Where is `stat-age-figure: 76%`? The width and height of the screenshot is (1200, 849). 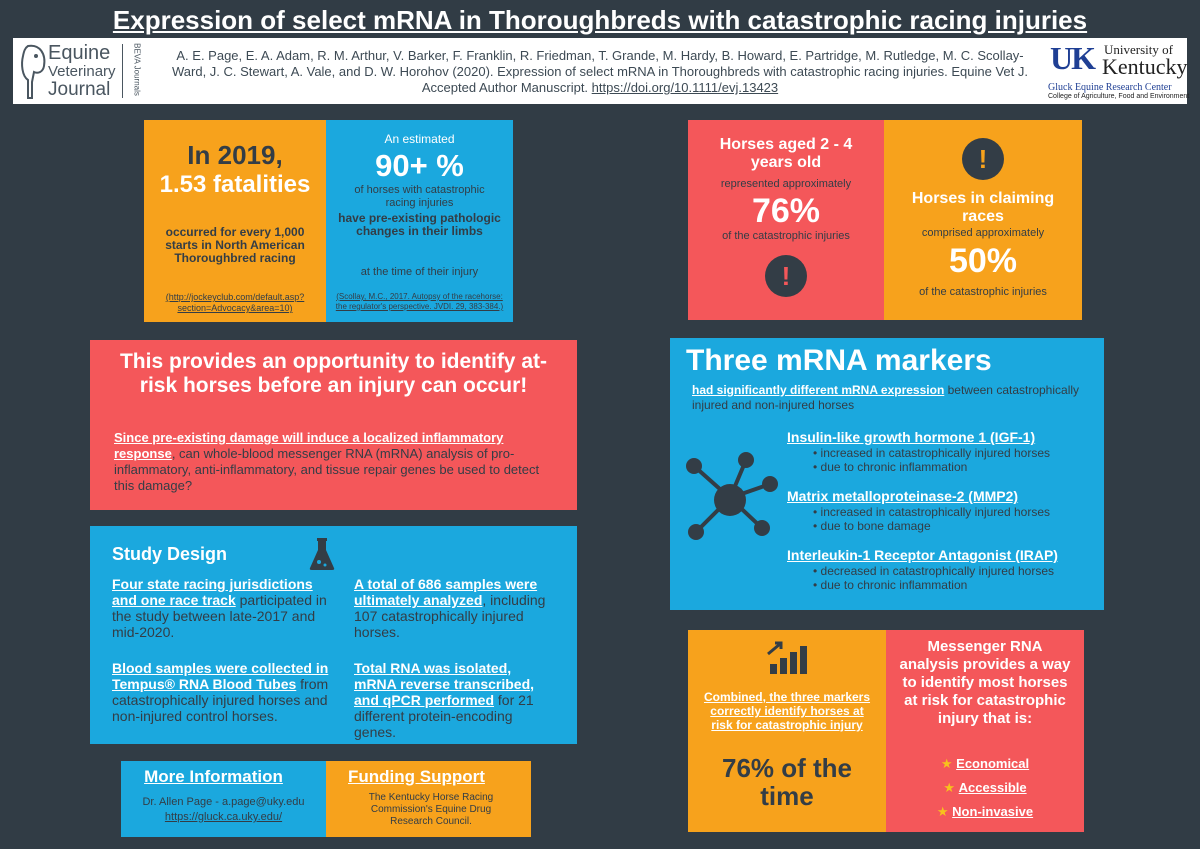
stat-age-figure: 76% is located at coordinates (786, 211).